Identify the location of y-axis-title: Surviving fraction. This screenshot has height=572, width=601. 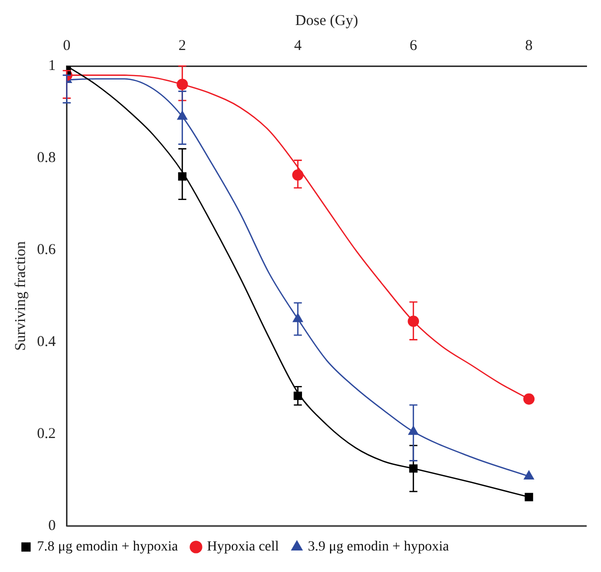
(20, 295).